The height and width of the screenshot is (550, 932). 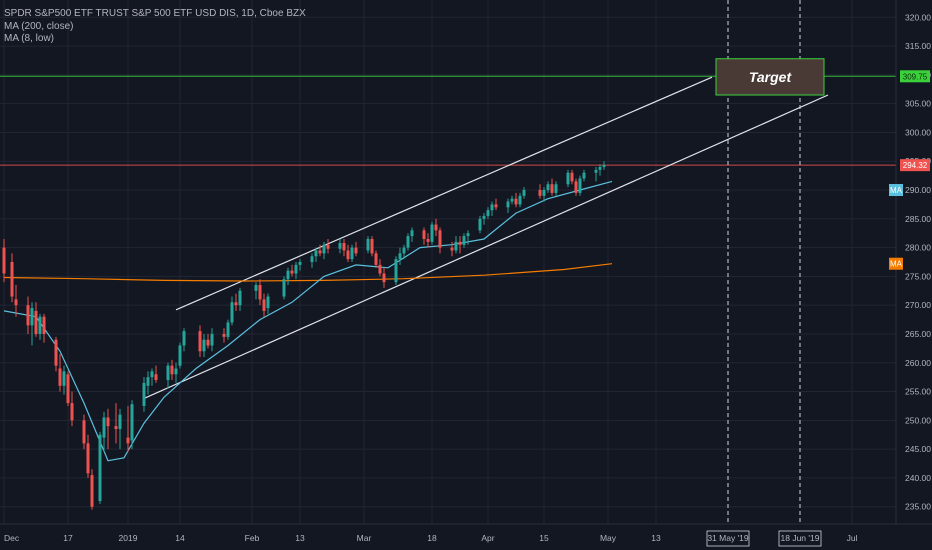 I want to click on target-zone: Target, so click(x=770, y=77).